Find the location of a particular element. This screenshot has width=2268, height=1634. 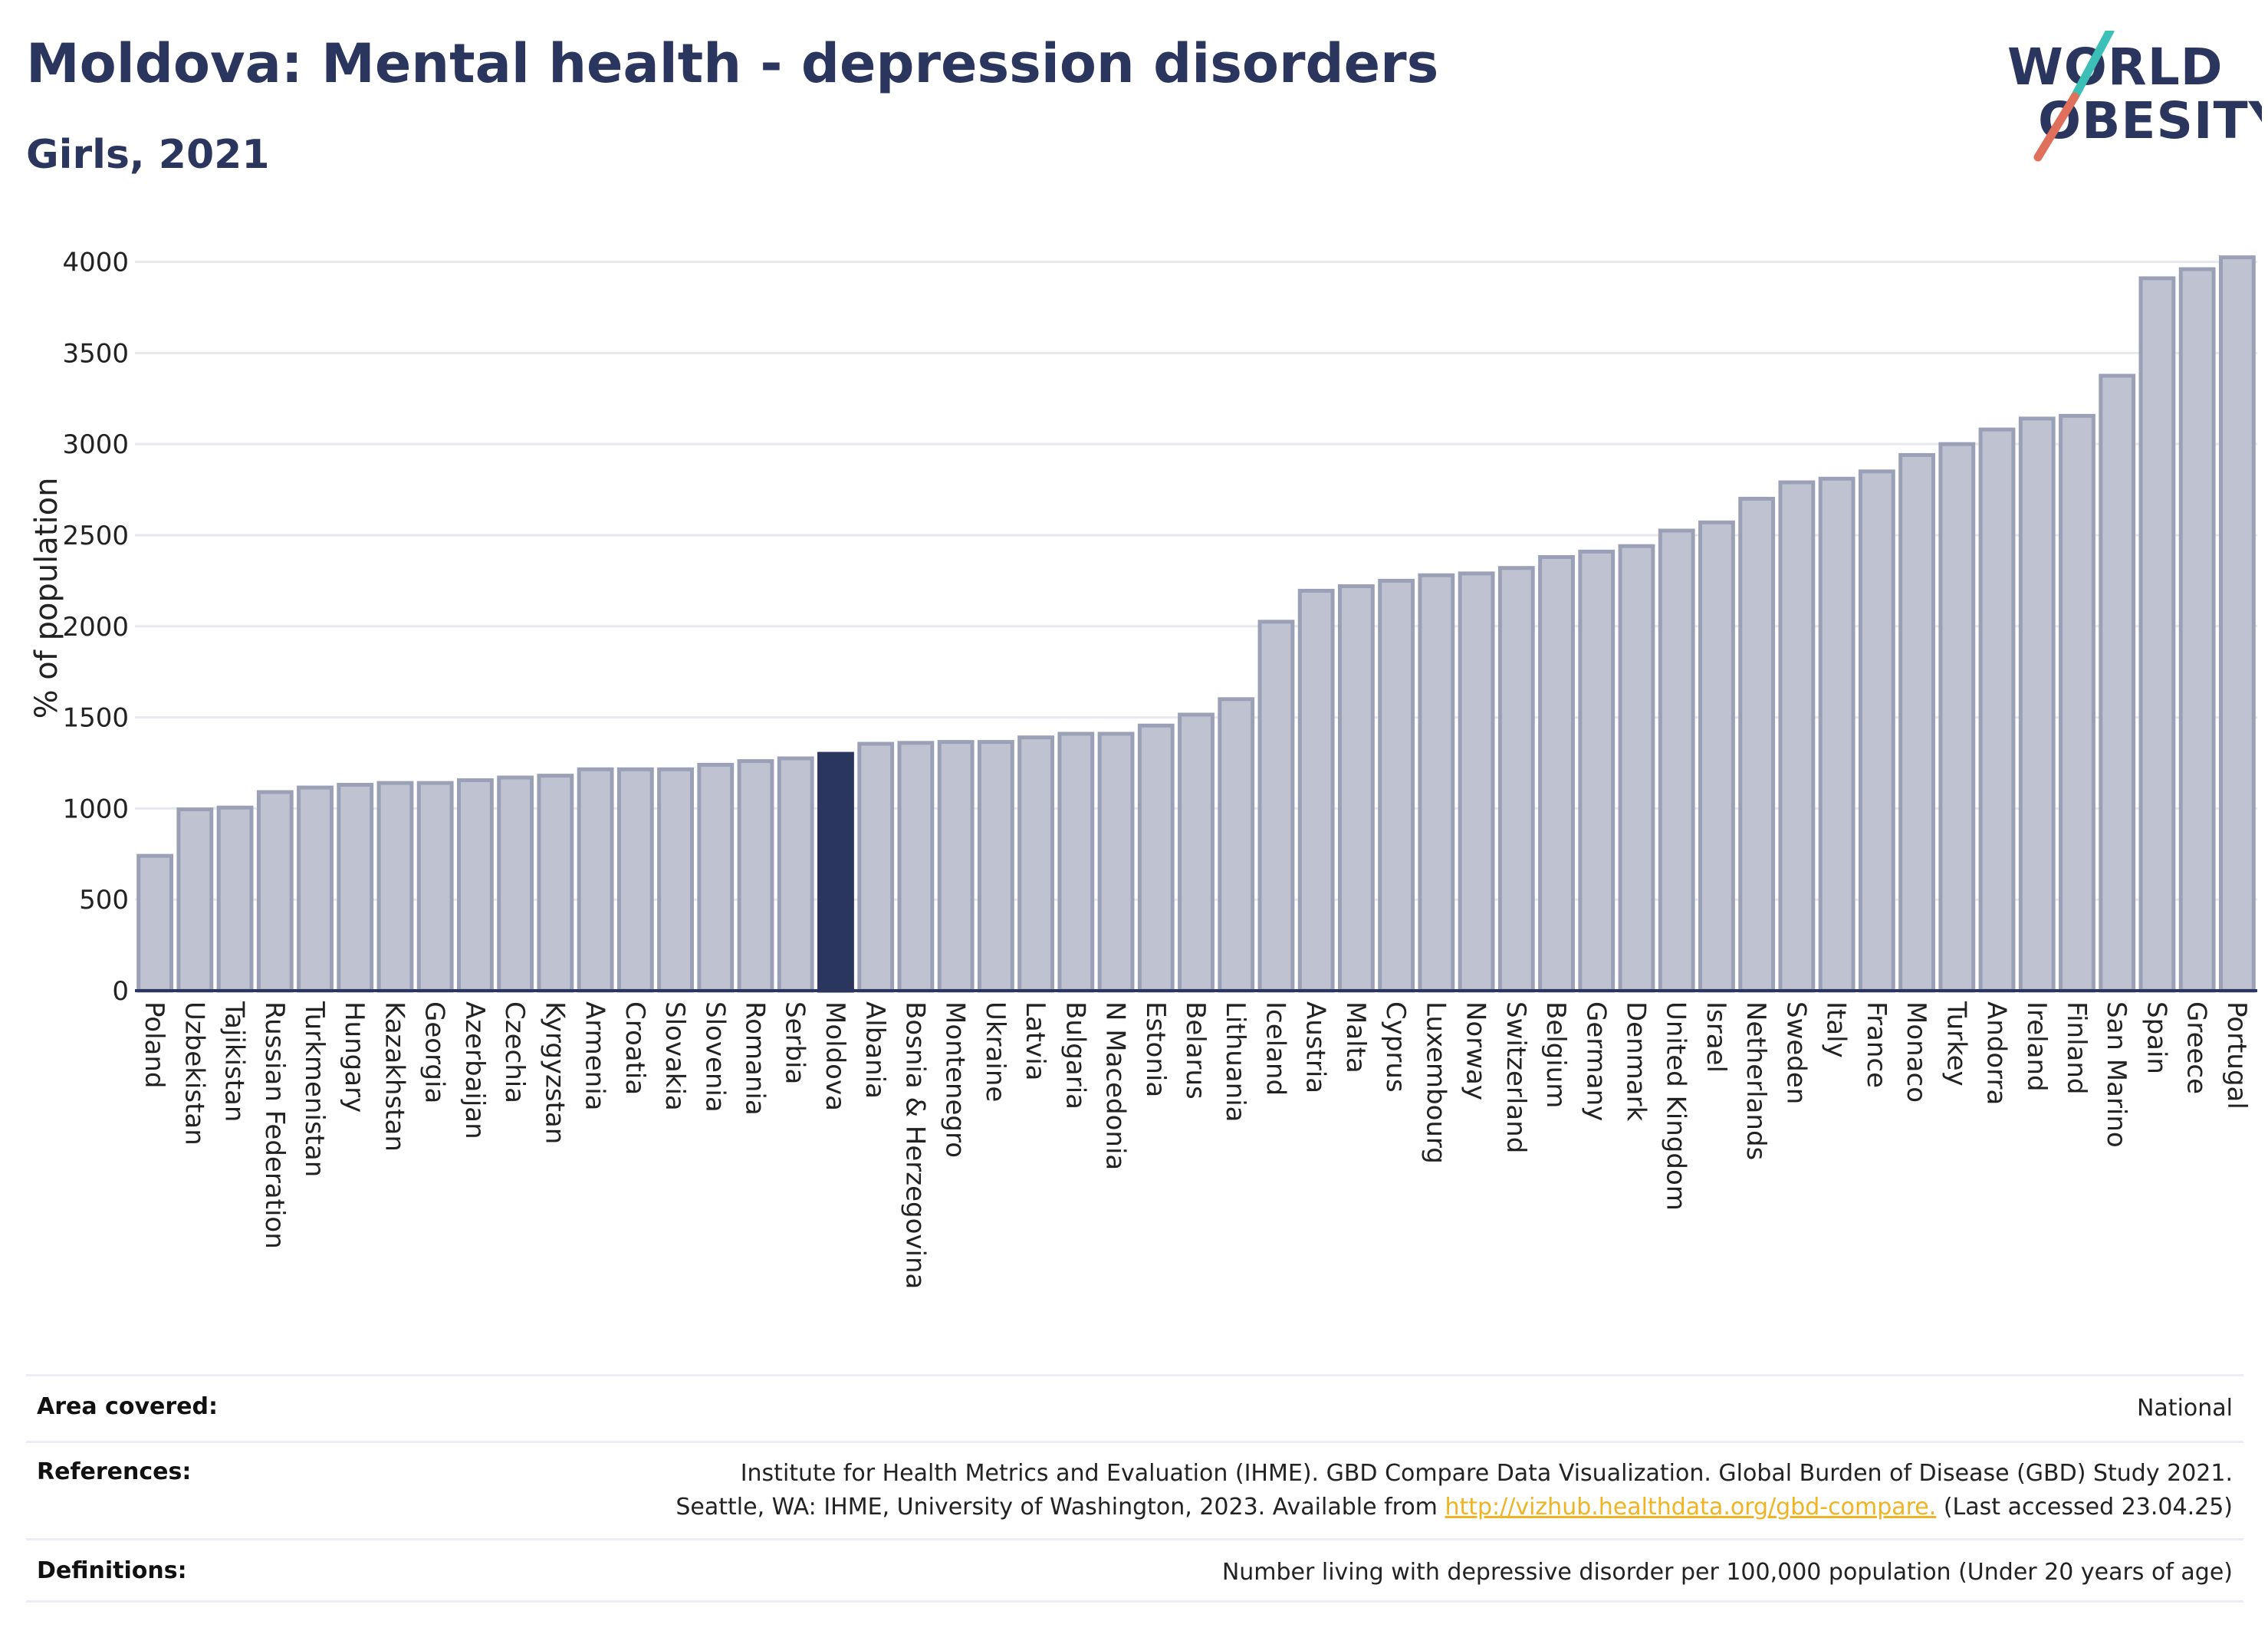

x-tick-label: Albania is located at coordinates (875, 1050).